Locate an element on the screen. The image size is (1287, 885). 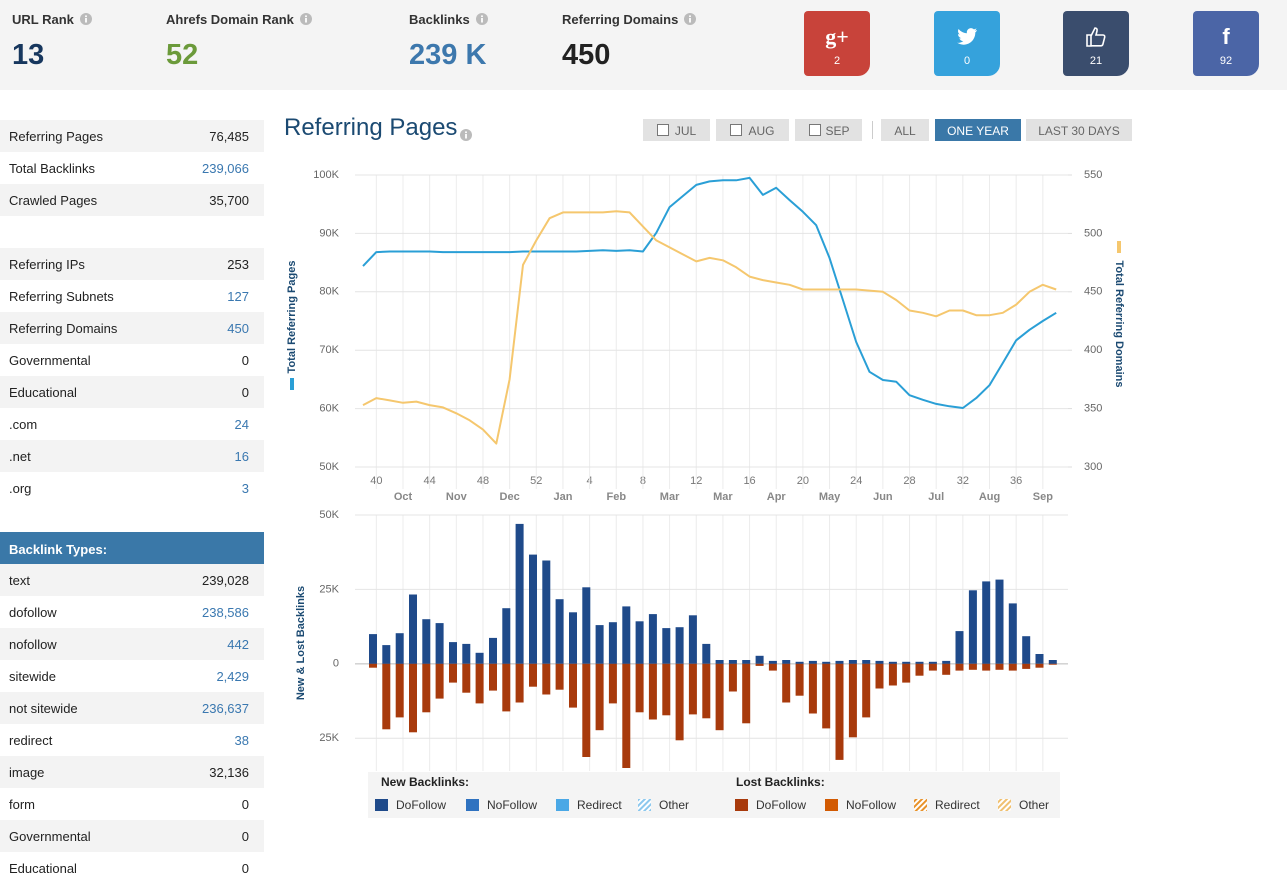
filter-button: LAST 30 DAYS is located at coordinates (1079, 130).